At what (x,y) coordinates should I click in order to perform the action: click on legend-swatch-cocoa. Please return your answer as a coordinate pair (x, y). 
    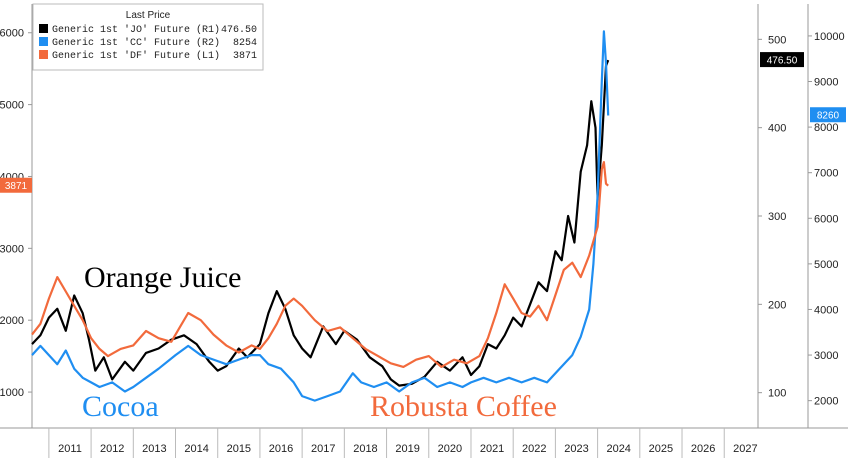
    Looking at the image, I should click on (43, 41).